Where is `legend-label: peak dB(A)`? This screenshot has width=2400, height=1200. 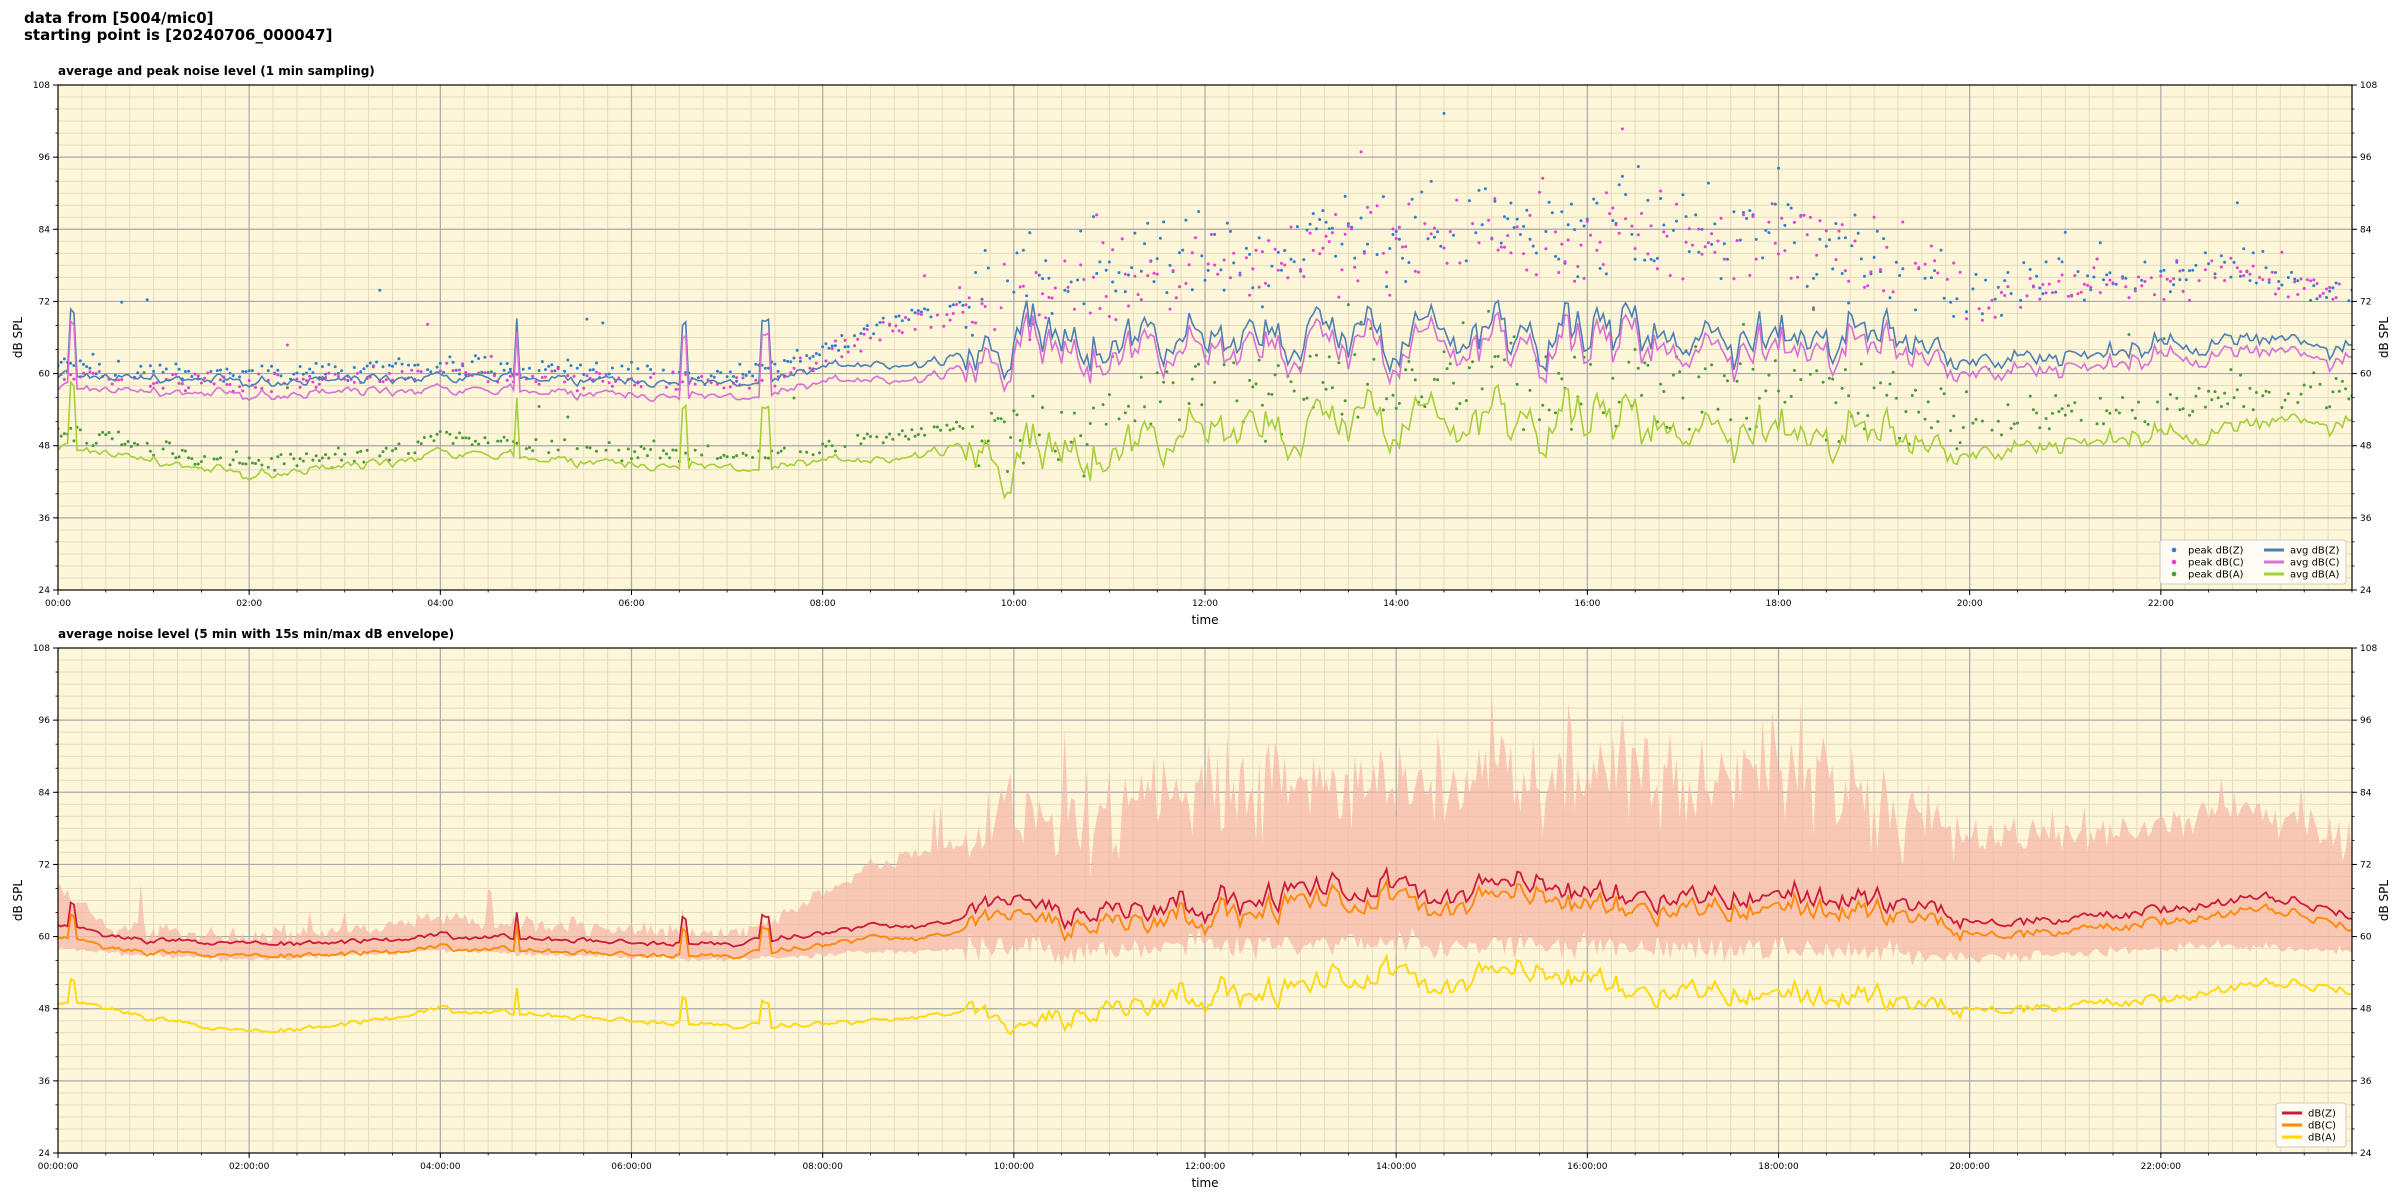
legend-label: peak dB(A) is located at coordinates (2216, 575).